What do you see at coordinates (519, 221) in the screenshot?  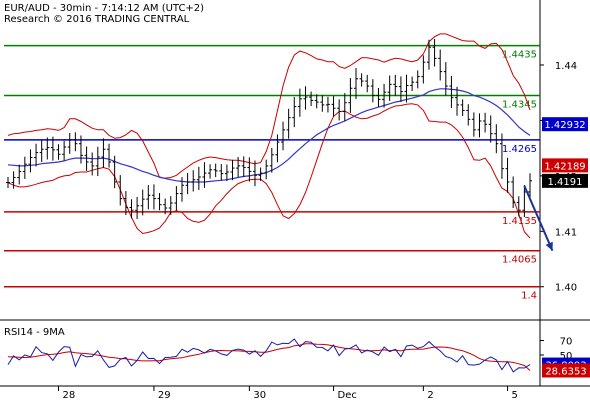 I see `level-label: 1.4135` at bounding box center [519, 221].